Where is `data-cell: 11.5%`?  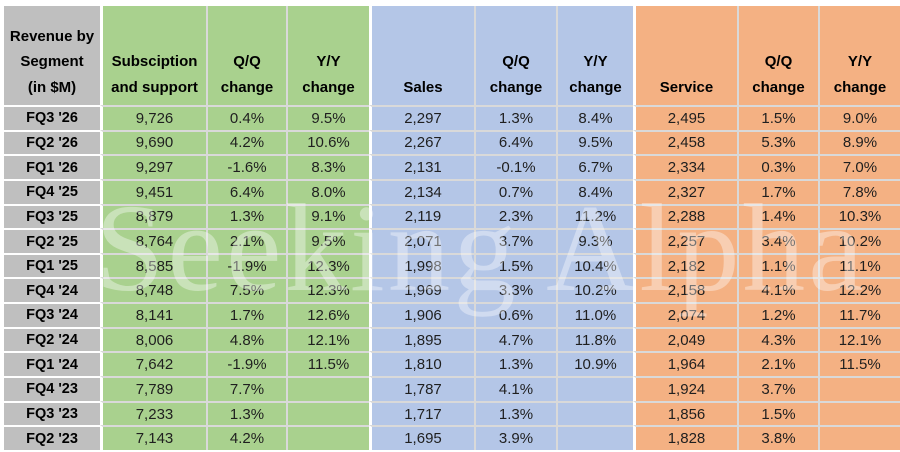
data-cell: 11.5% is located at coordinates (859, 364).